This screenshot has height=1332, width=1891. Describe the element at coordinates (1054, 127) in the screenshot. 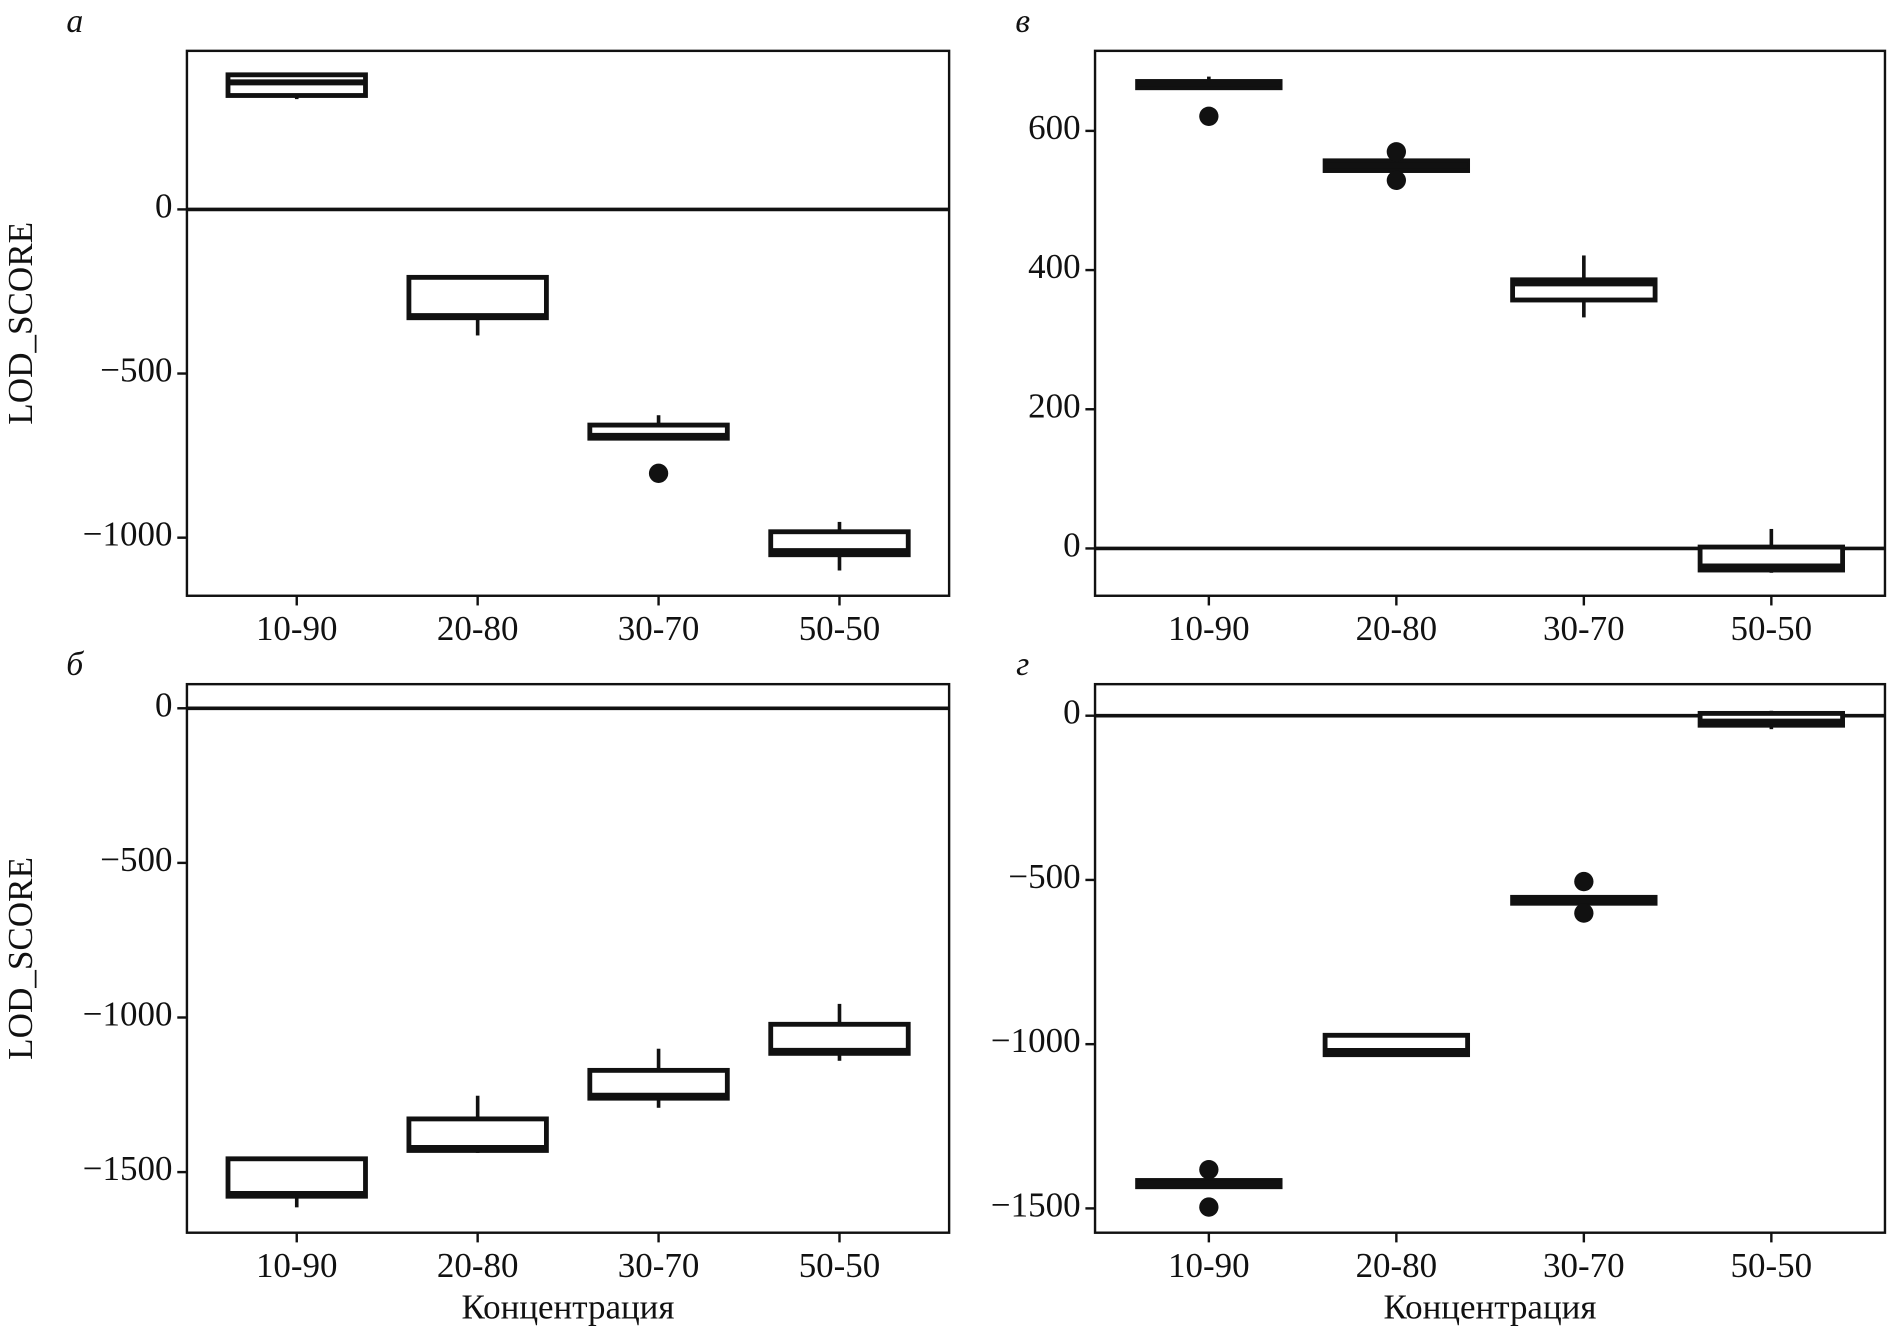

I see `y-tick-label: 600` at that location.